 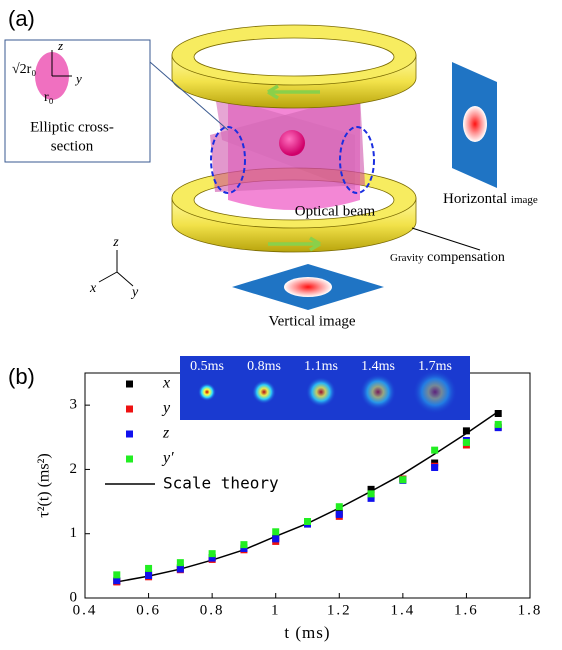 What do you see at coordinates (466, 257) in the screenshot?
I see `label-part: compensation` at bounding box center [466, 257].